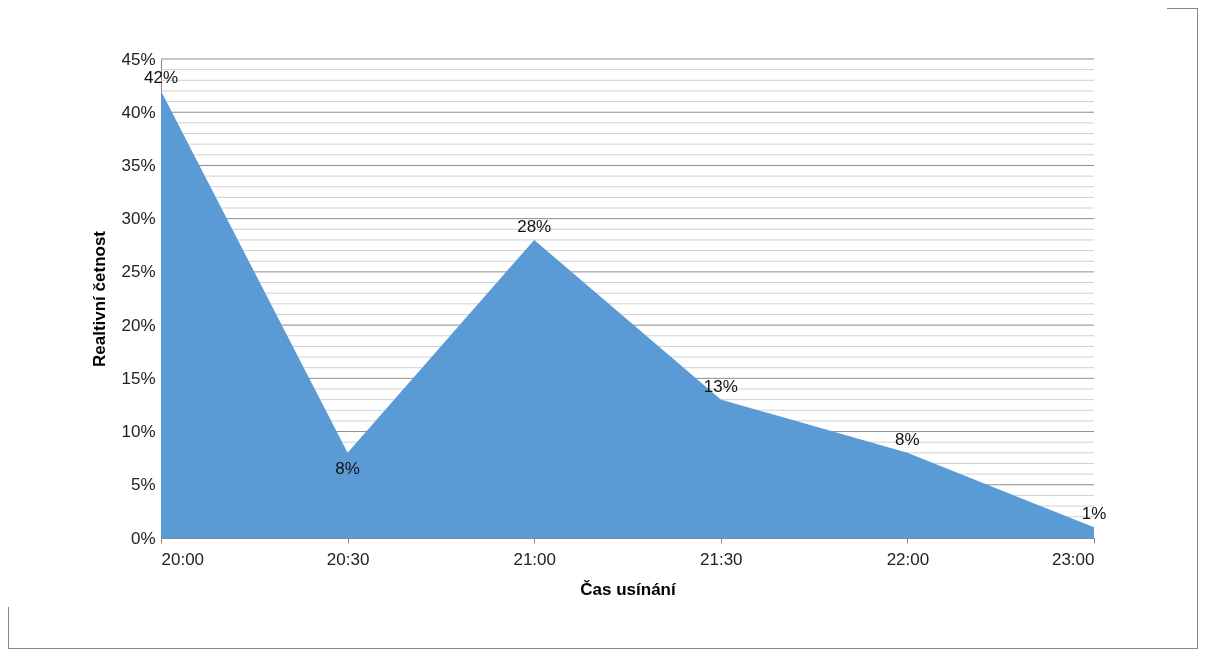 The image size is (1210, 661). Describe the element at coordinates (138, 219) in the screenshot. I see `y-tick-label: 30%` at that location.